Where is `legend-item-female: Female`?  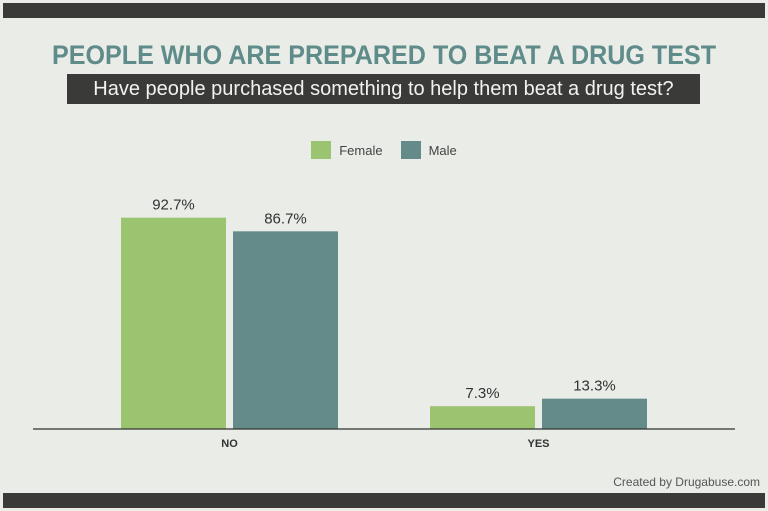
legend-item-female: Female is located at coordinates (347, 150).